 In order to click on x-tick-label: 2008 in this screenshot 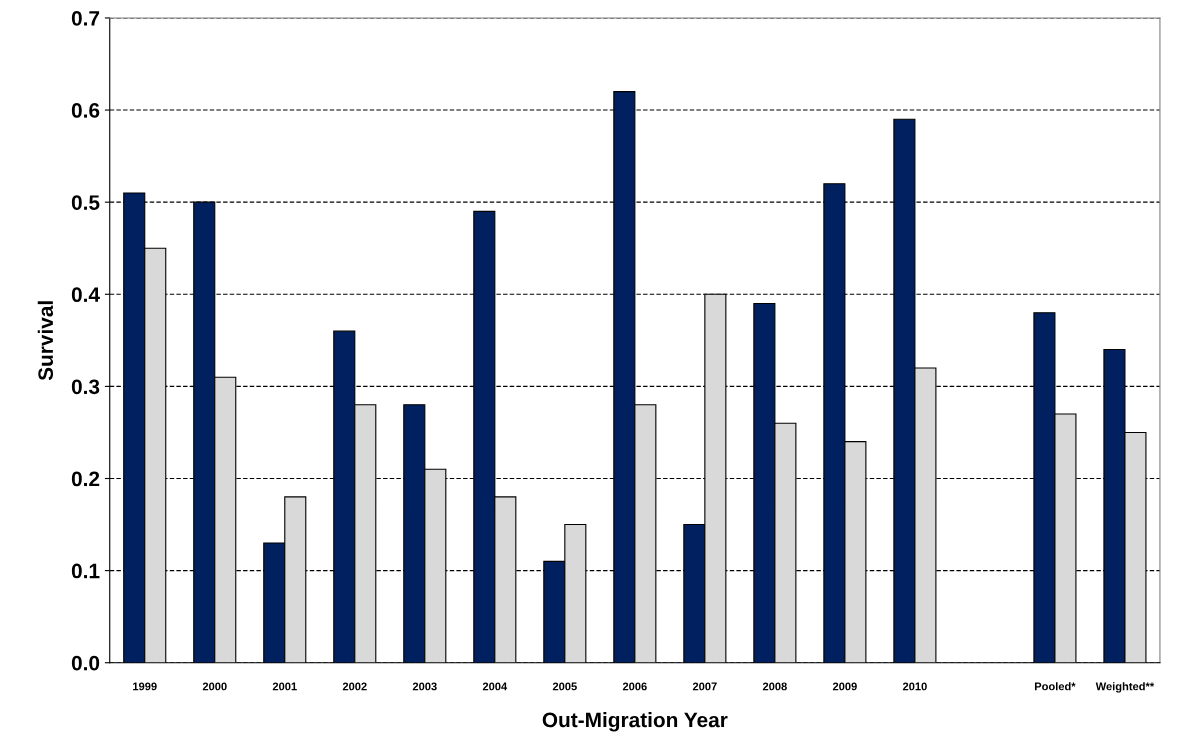, I will do `click(774, 686)`.